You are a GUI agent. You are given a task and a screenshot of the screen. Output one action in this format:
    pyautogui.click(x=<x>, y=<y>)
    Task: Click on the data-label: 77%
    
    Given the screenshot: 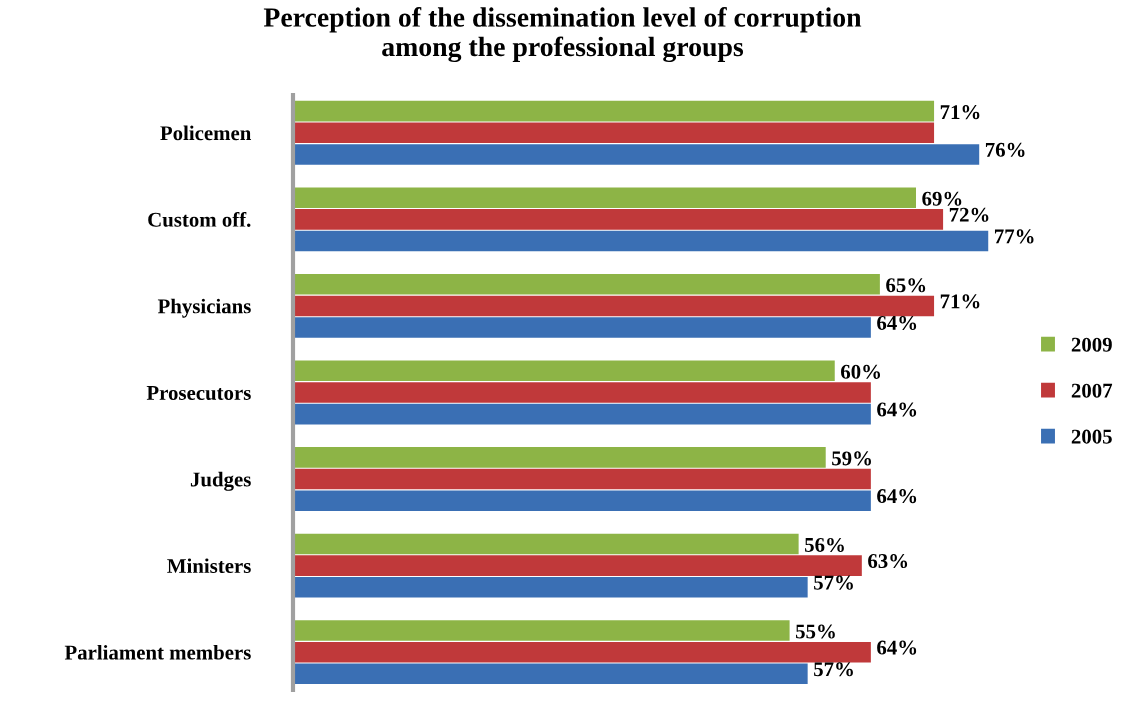 What is the action you would take?
    pyautogui.click(x=1014, y=236)
    